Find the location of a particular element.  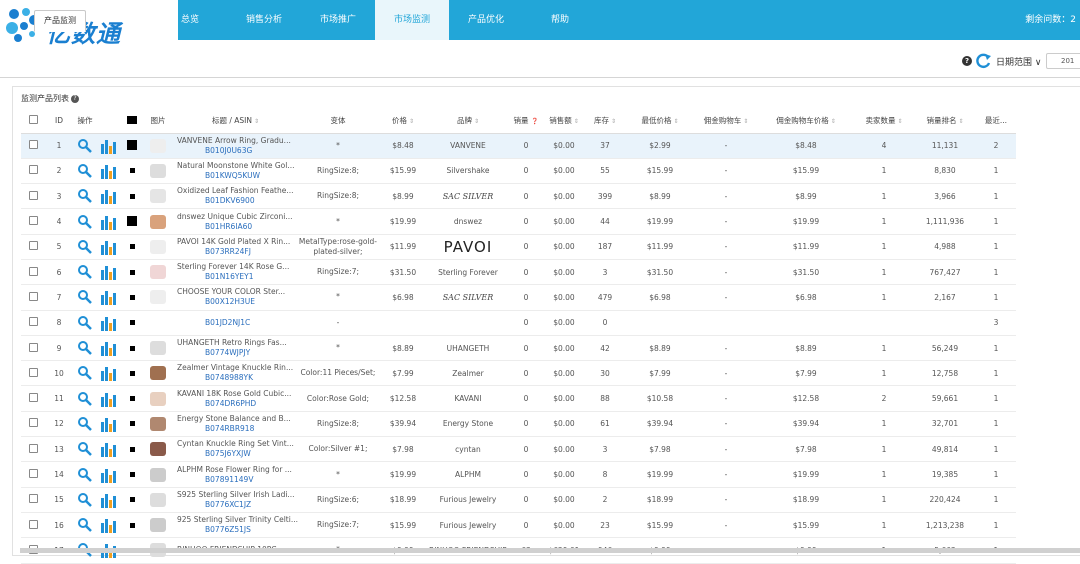

nav-sales-analysis: 销售分析 is located at coordinates (263, 20).